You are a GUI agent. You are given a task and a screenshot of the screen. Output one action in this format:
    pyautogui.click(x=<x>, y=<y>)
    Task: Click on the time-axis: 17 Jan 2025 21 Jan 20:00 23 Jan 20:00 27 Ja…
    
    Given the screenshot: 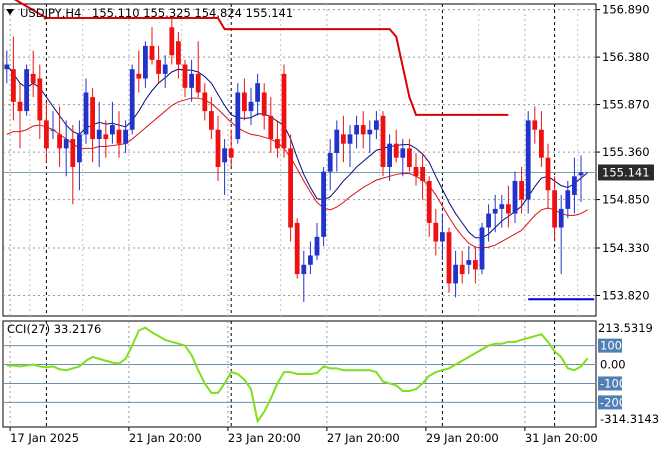 What is the action you would take?
    pyautogui.click(x=303, y=436)
    